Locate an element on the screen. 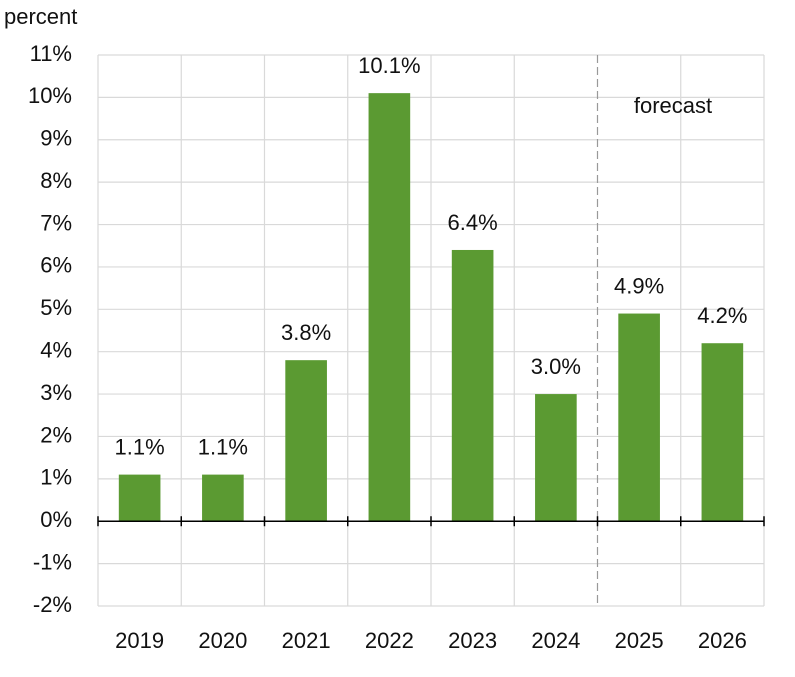 This screenshot has height=677, width=795. x-tick-label: 2022 is located at coordinates (389, 640).